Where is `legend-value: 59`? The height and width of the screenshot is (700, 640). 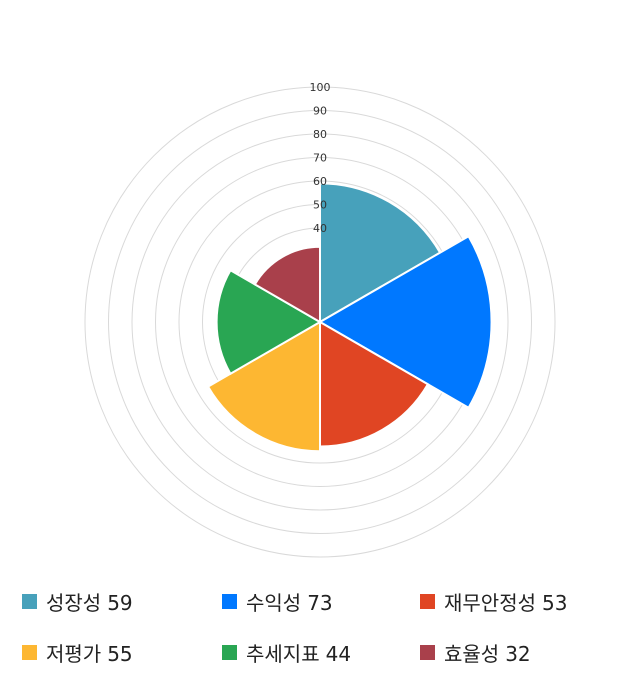 legend-value: 59 is located at coordinates (120, 603).